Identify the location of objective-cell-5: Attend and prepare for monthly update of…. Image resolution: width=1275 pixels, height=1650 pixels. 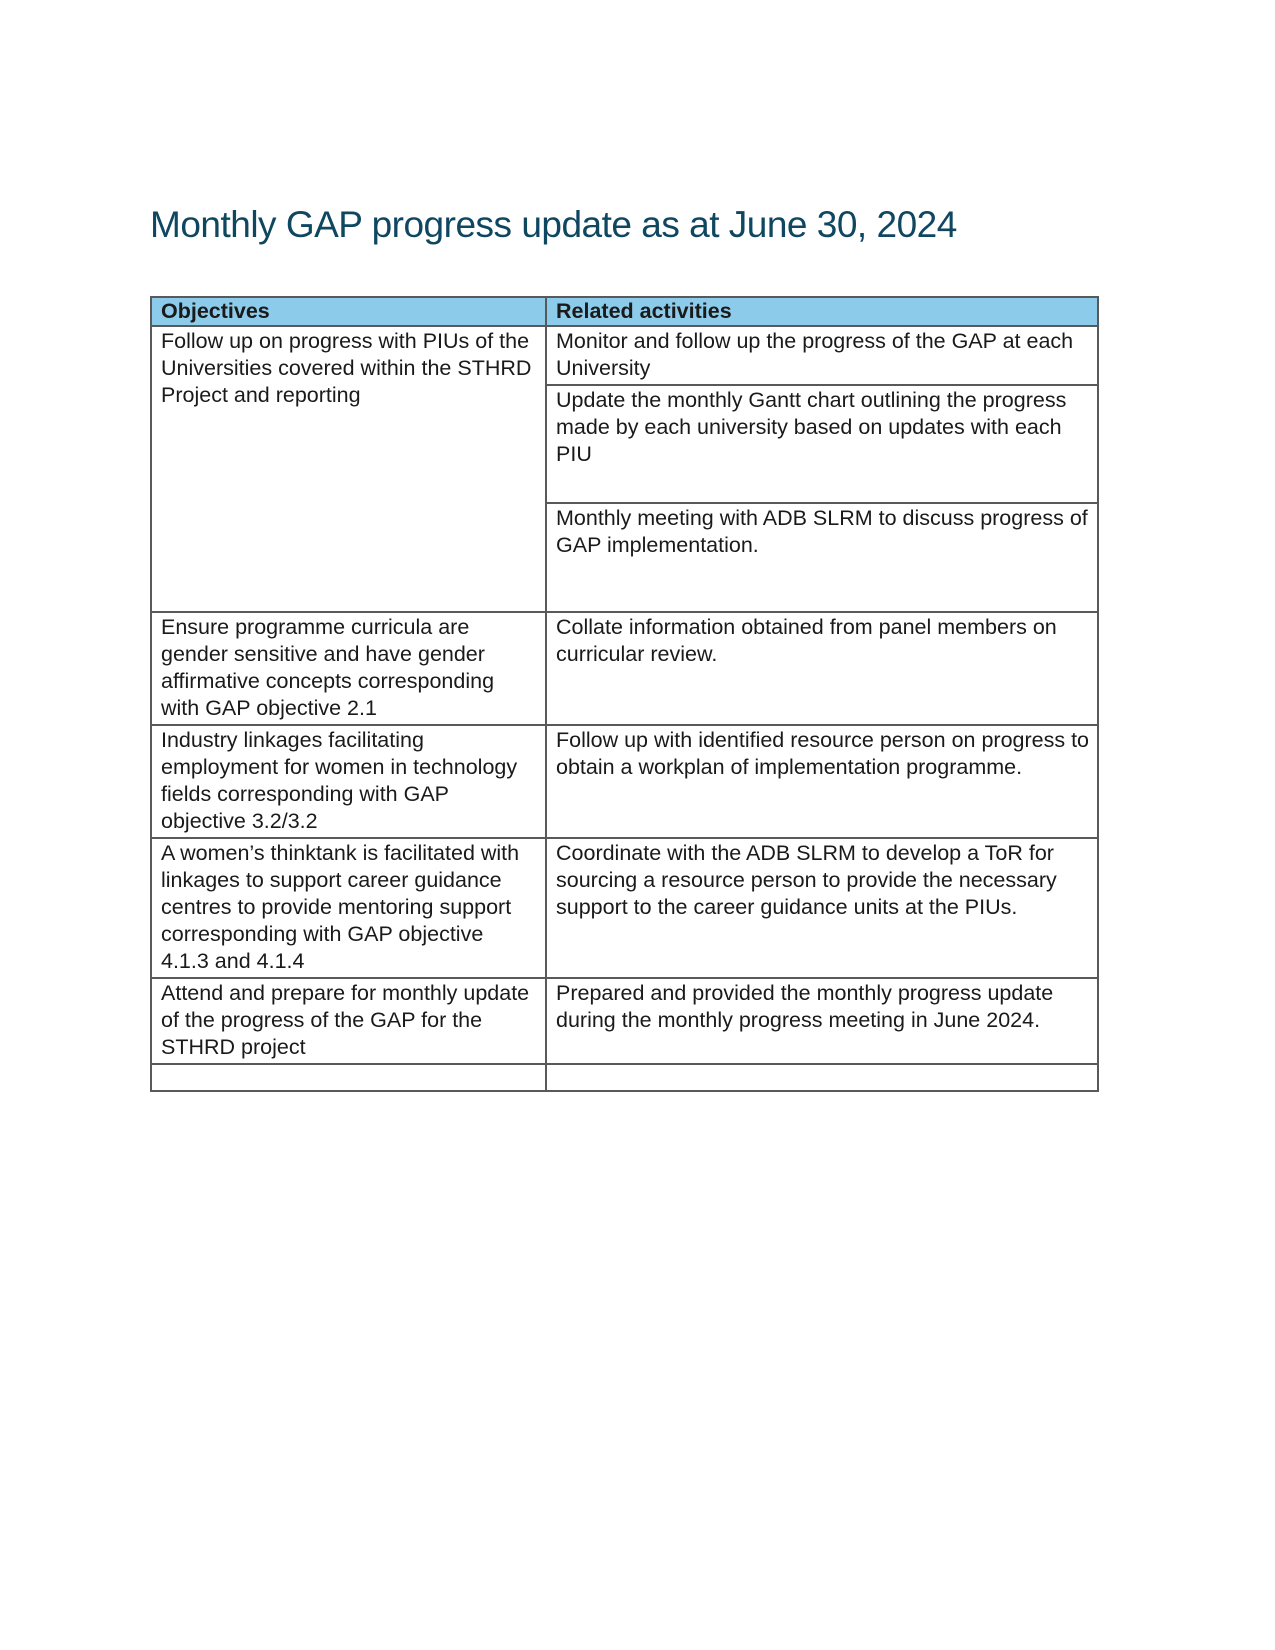
(348, 1021).